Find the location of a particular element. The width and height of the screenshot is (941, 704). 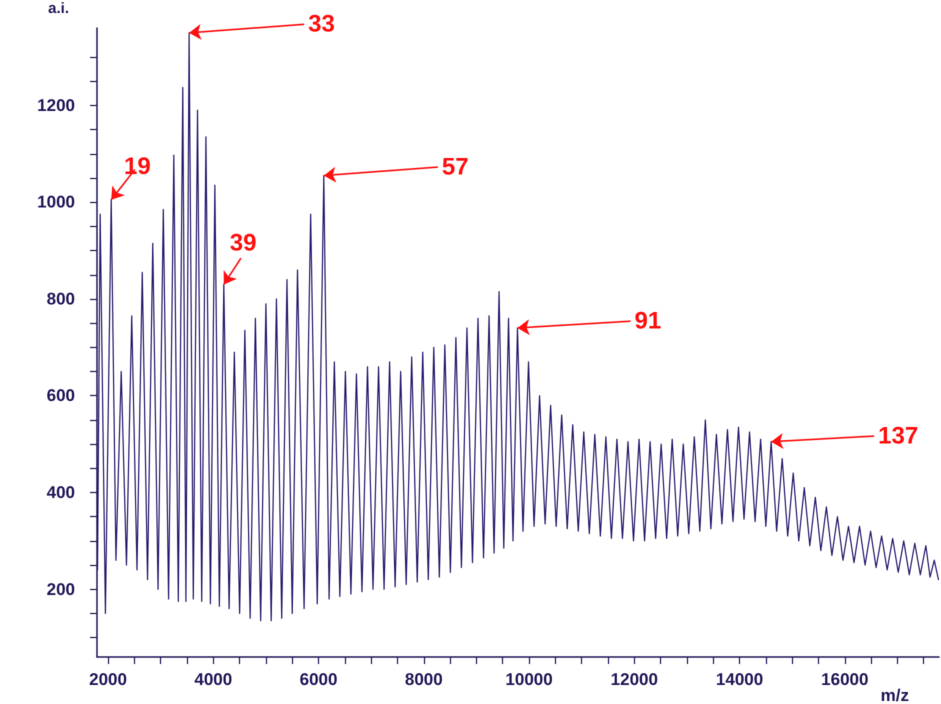

annotation: 91 is located at coordinates (648, 320).